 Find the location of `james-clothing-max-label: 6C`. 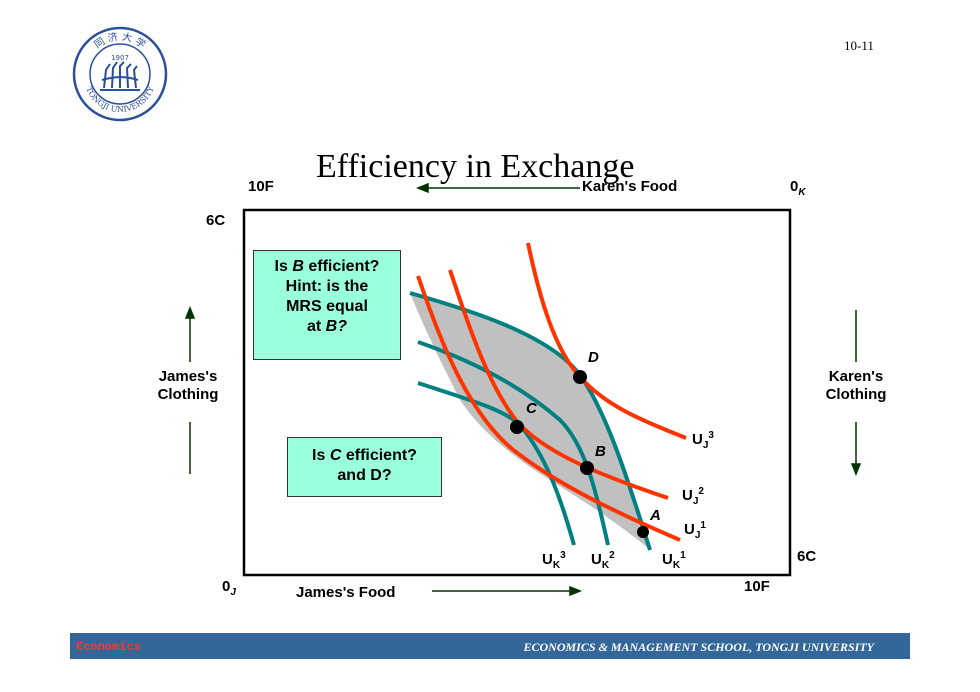

james-clothing-max-label: 6C is located at coordinates (216, 220).